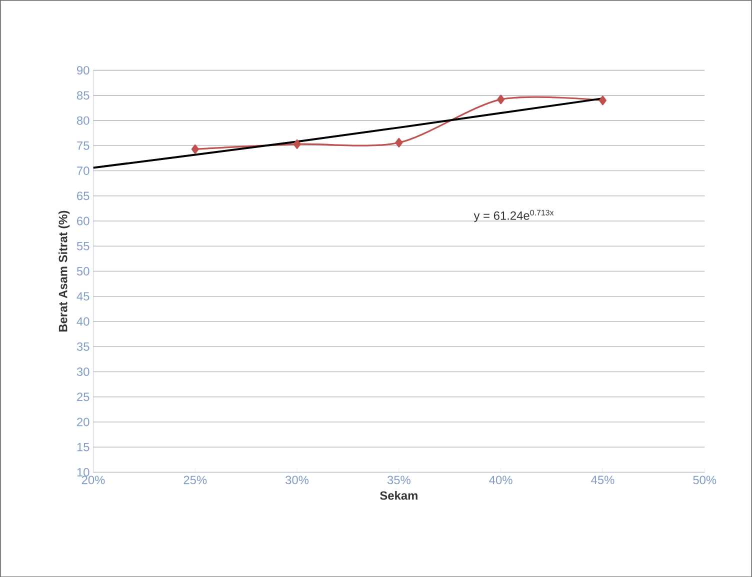 The height and width of the screenshot is (577, 752). What do you see at coordinates (83, 170) in the screenshot?
I see `y-tick-label: 70` at bounding box center [83, 170].